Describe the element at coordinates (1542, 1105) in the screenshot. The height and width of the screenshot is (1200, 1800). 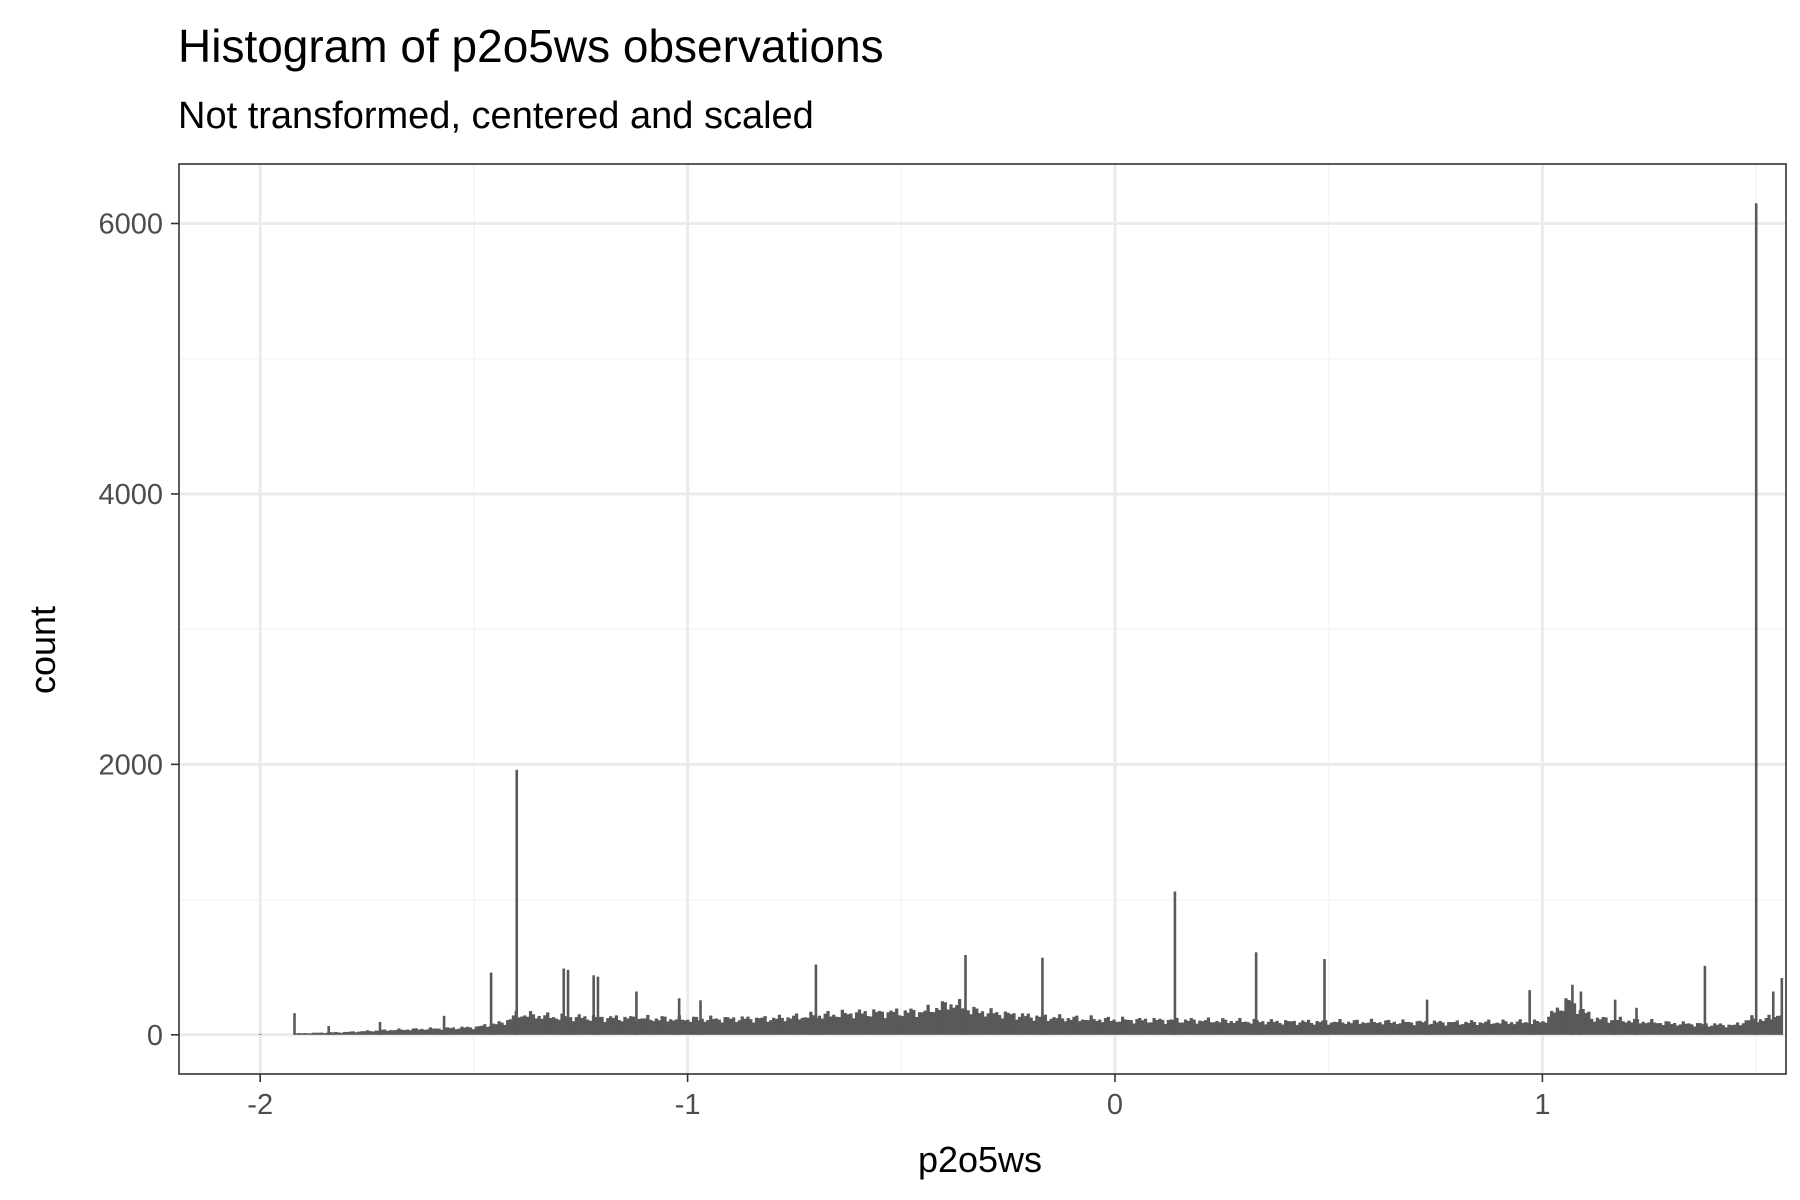
I see `x-tick-label: 1` at that location.